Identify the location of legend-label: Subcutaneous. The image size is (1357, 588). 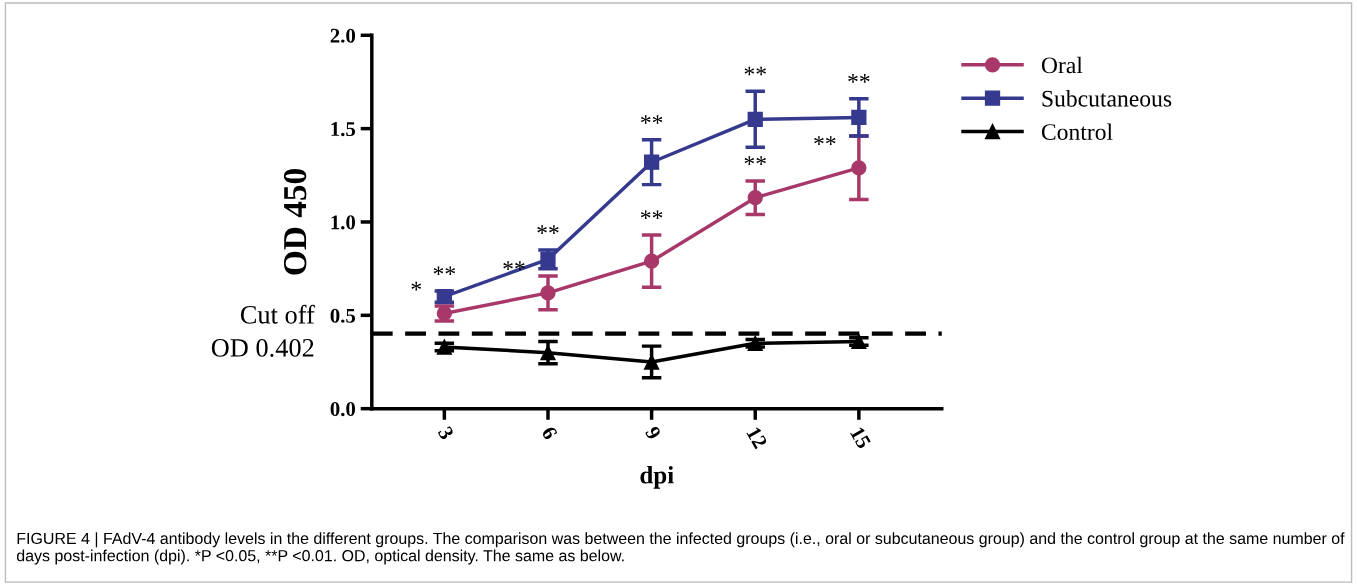
(1107, 98).